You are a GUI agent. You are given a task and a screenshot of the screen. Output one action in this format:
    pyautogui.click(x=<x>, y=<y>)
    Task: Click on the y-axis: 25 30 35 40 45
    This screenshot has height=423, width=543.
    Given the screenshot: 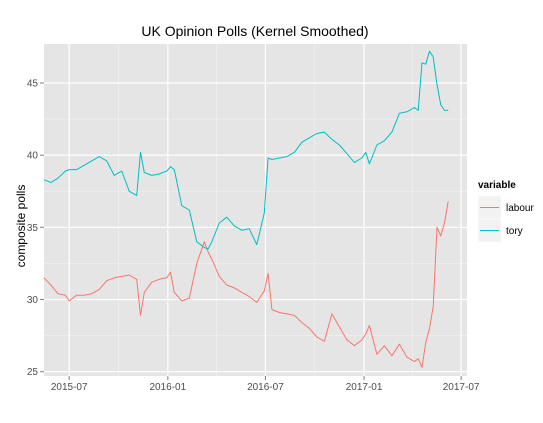 What is the action you would take?
    pyautogui.click(x=35, y=228)
    